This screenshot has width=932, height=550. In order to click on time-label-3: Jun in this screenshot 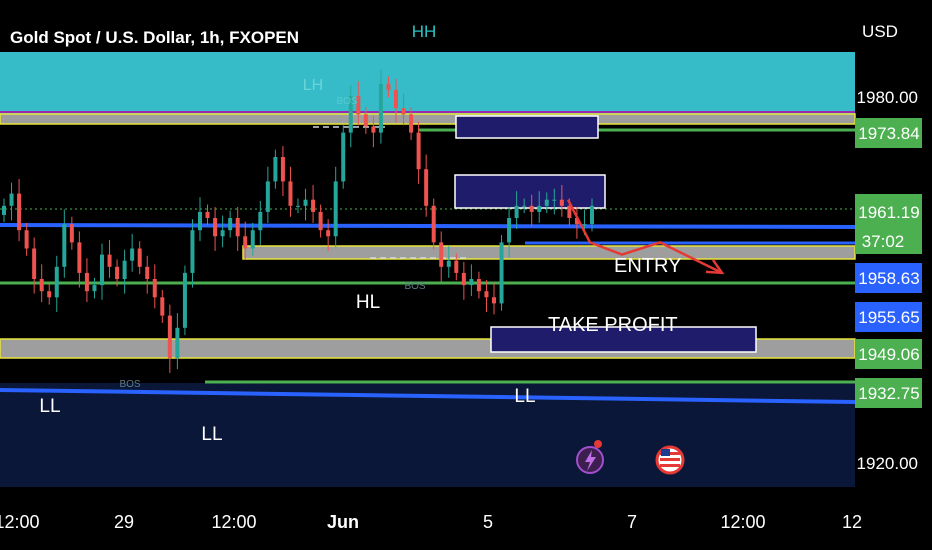, I will do `click(343, 522)`.